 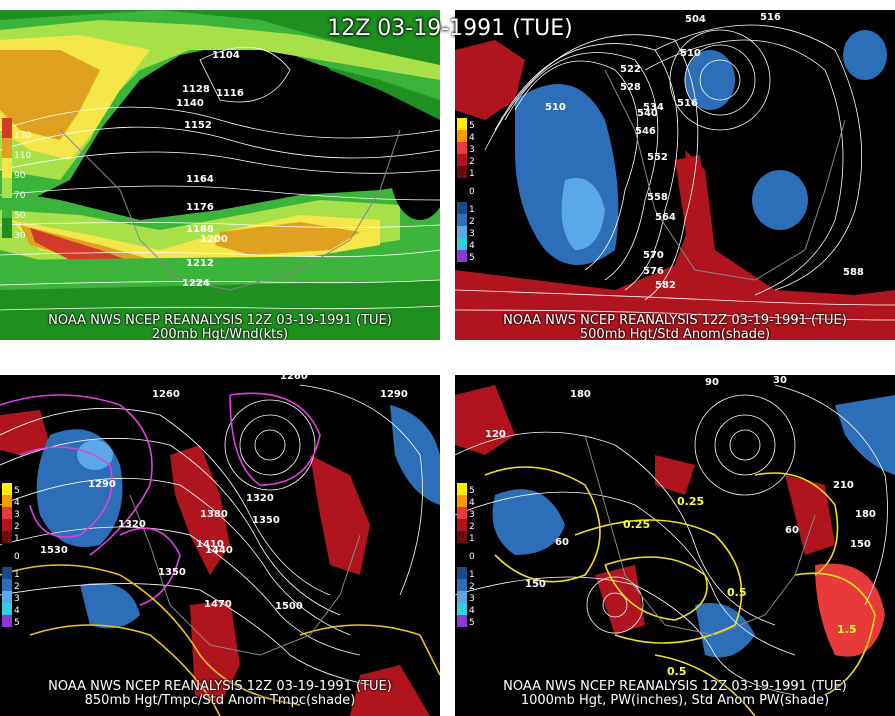 I want to click on main-title: 12Z 03-19-1991 (TUE), so click(x=450, y=28).